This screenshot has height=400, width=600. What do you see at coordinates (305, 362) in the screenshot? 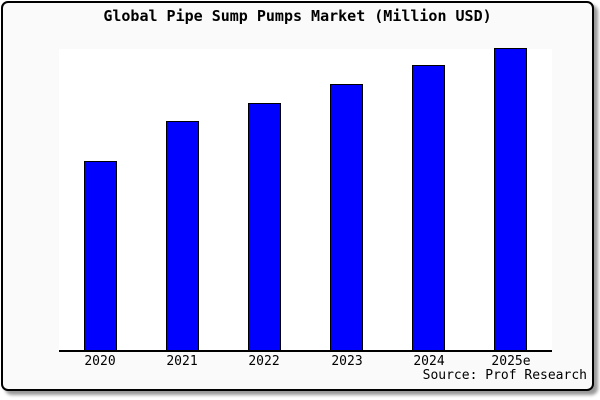
I see `x-axis-ticks: 2020 2021 2022 2023 2024 2025e` at bounding box center [305, 362].